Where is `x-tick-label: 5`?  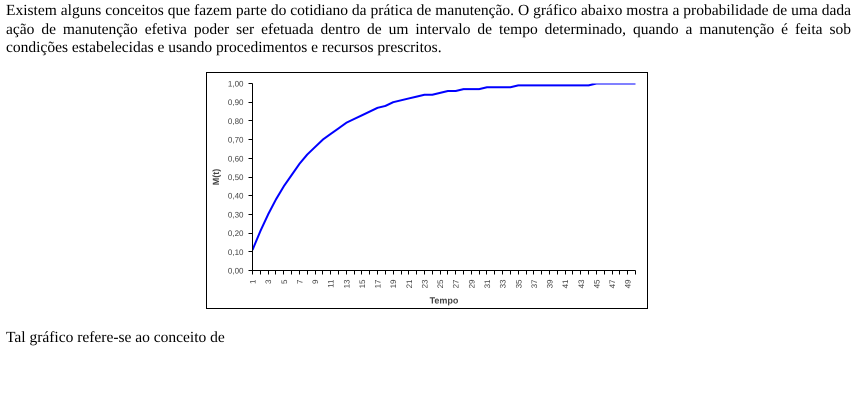 x-tick-label: 5 is located at coordinates (284, 281).